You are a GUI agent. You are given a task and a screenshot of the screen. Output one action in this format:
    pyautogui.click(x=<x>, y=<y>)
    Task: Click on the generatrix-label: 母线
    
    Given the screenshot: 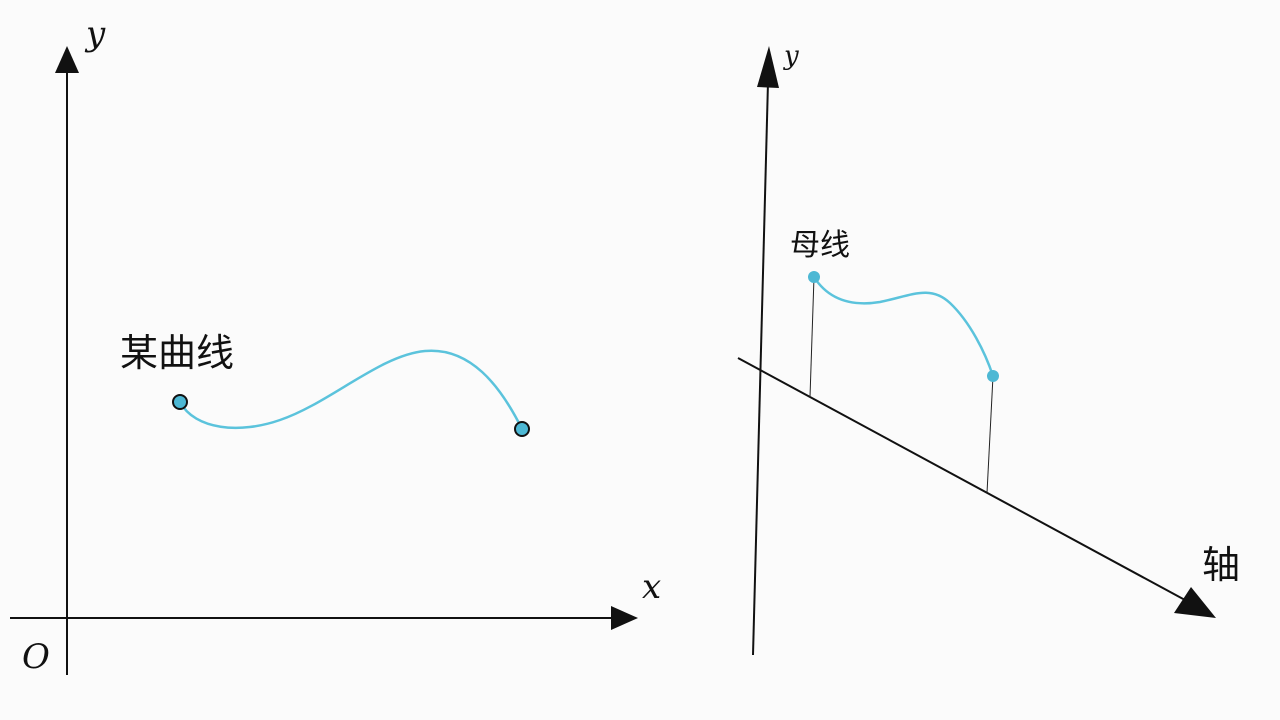 What is the action you would take?
    pyautogui.click(x=820, y=245)
    